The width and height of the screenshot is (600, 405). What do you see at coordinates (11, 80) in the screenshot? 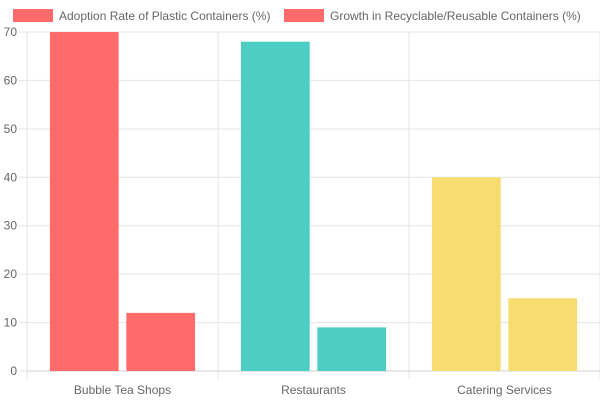
I see `y-tick-label: 60` at bounding box center [11, 80].